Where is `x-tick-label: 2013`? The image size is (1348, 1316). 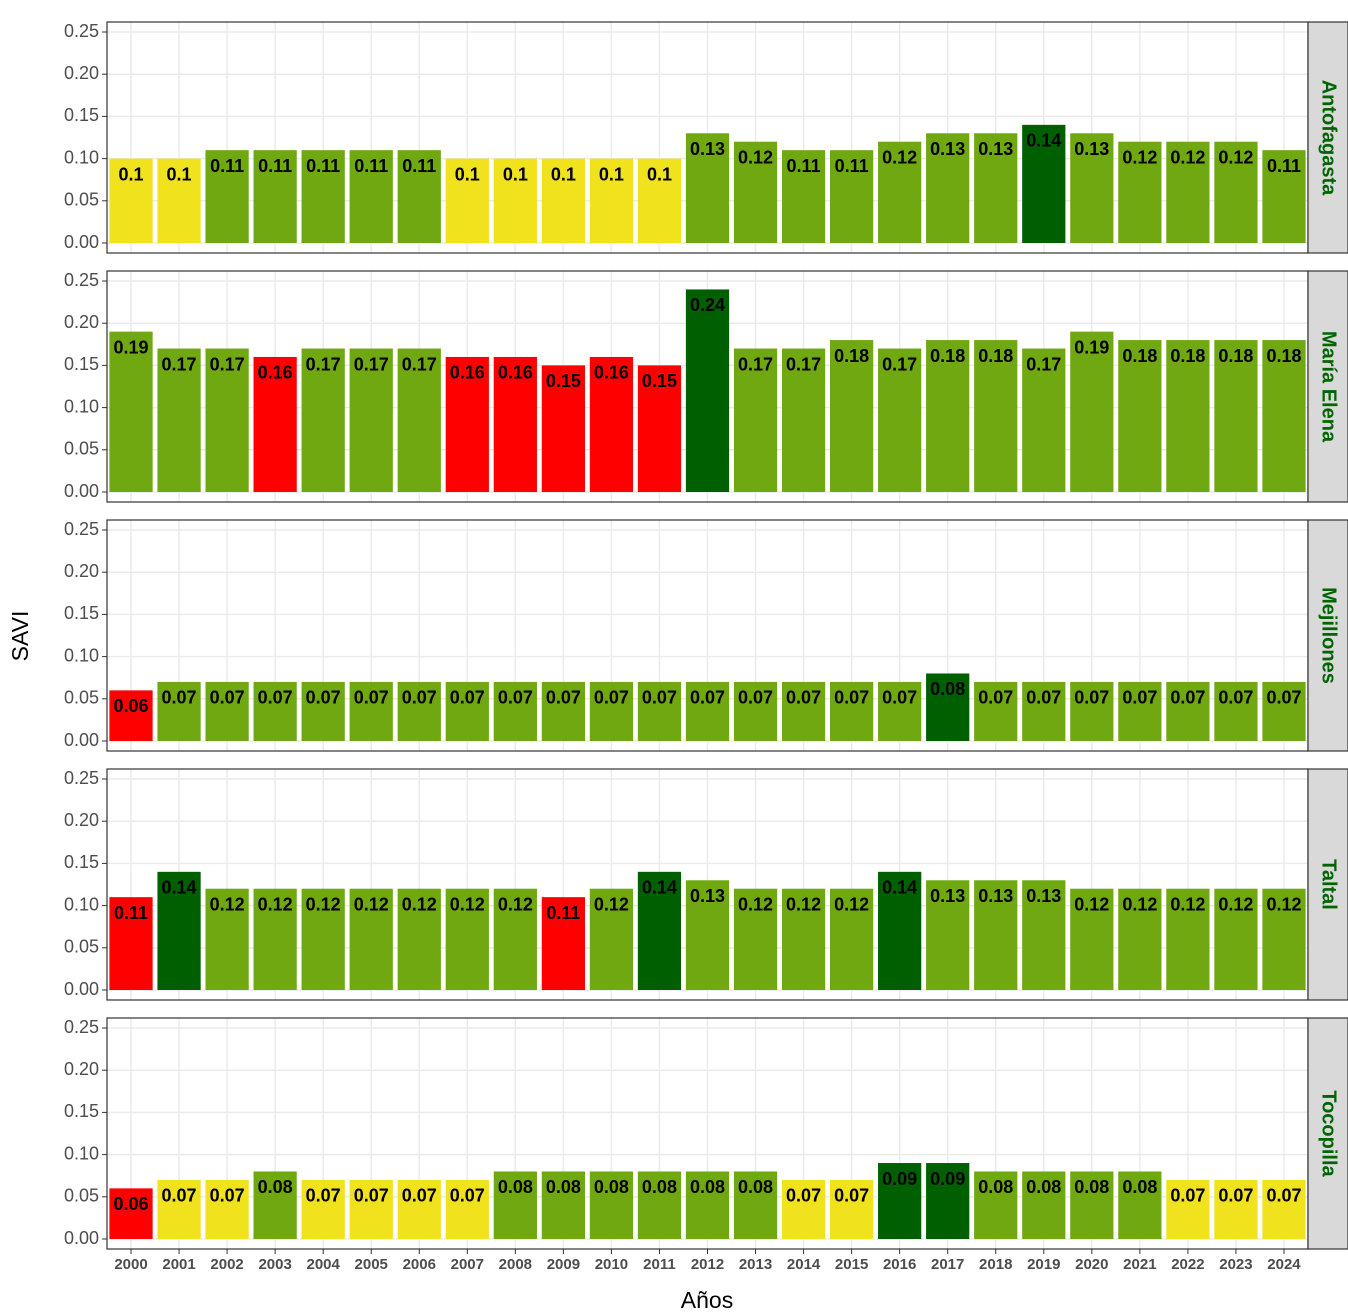 x-tick-label: 2013 is located at coordinates (755, 1264).